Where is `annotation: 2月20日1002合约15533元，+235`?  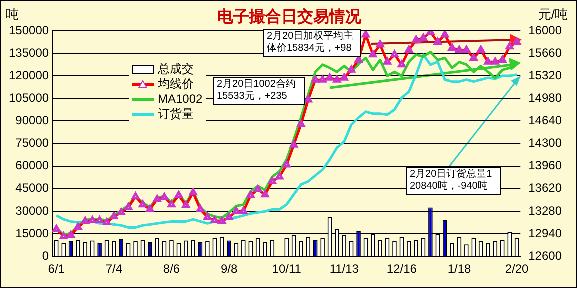 annotation: 2月20日1002合约15533元，+235 is located at coordinates (259, 91).